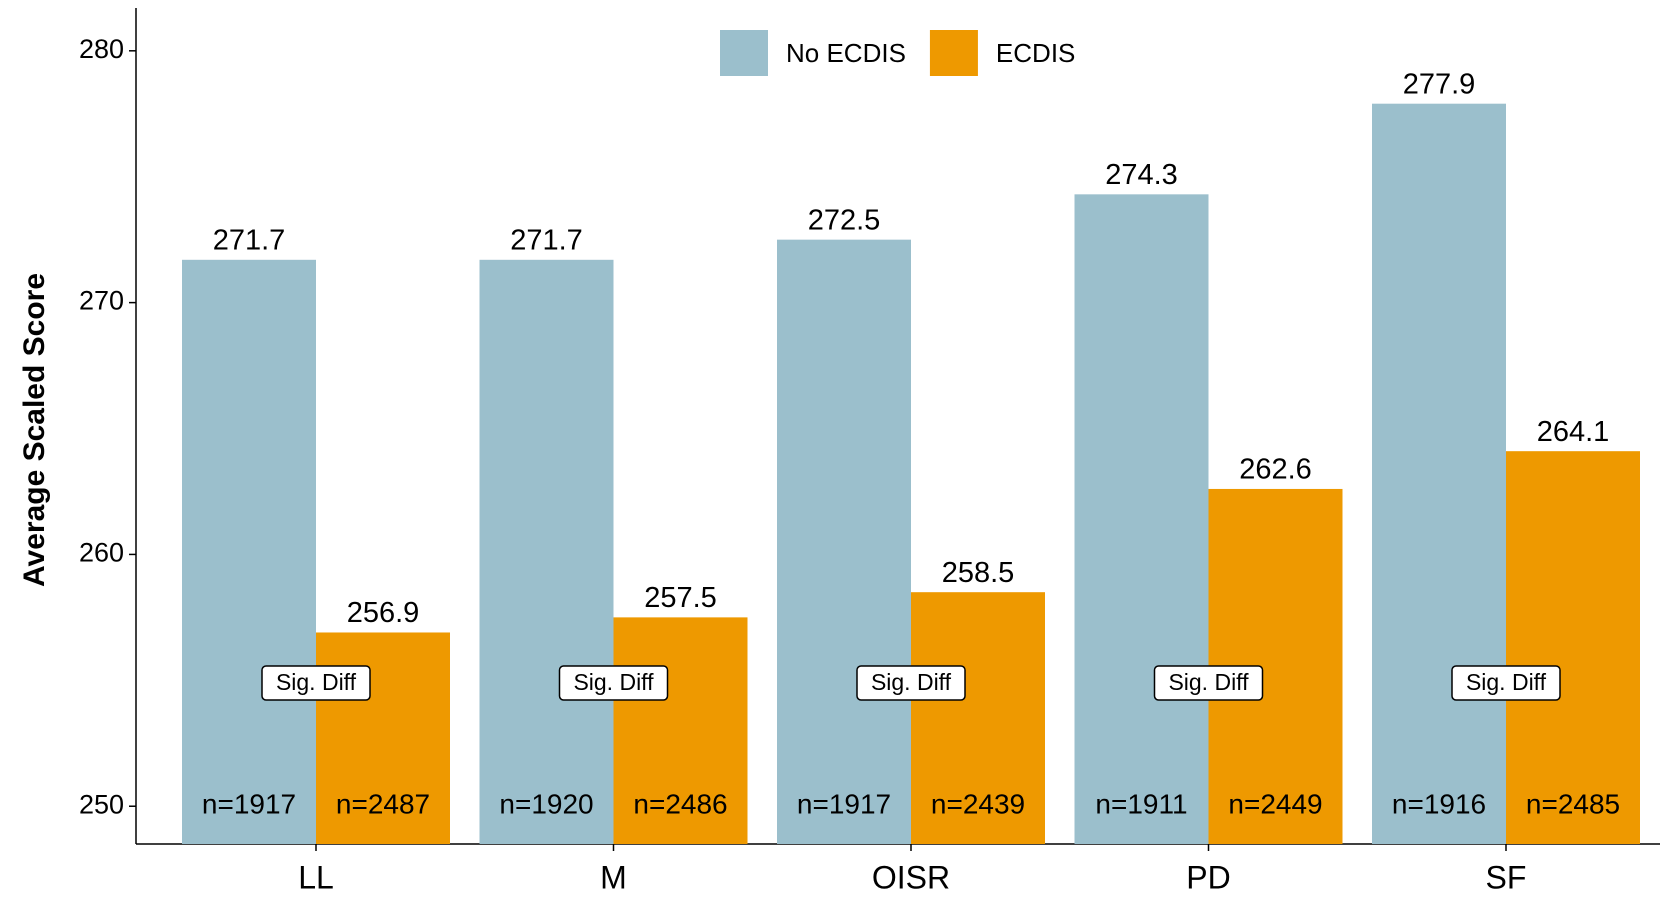  I want to click on y-tick-label: 270, so click(101, 301).